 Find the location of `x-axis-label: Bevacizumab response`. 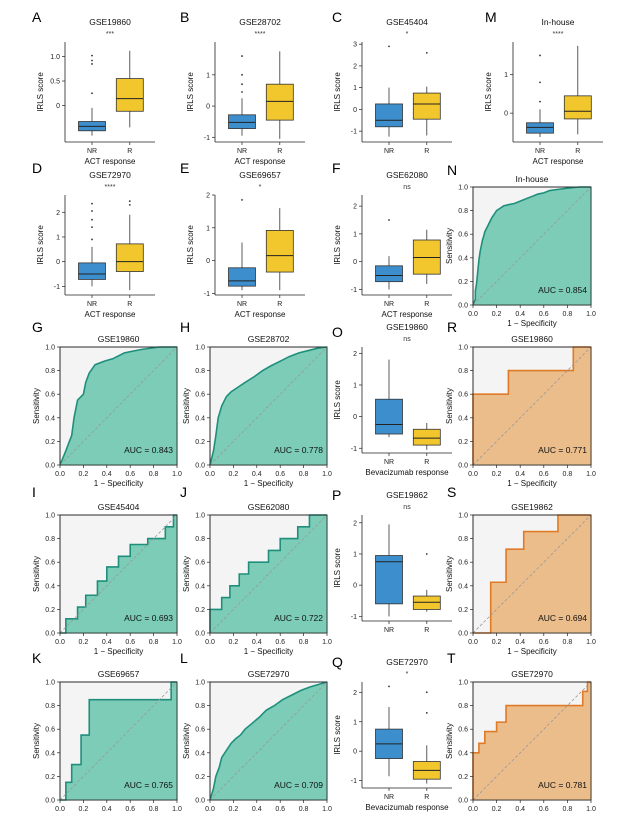

x-axis-label: Bevacizumab response is located at coordinates (407, 472).